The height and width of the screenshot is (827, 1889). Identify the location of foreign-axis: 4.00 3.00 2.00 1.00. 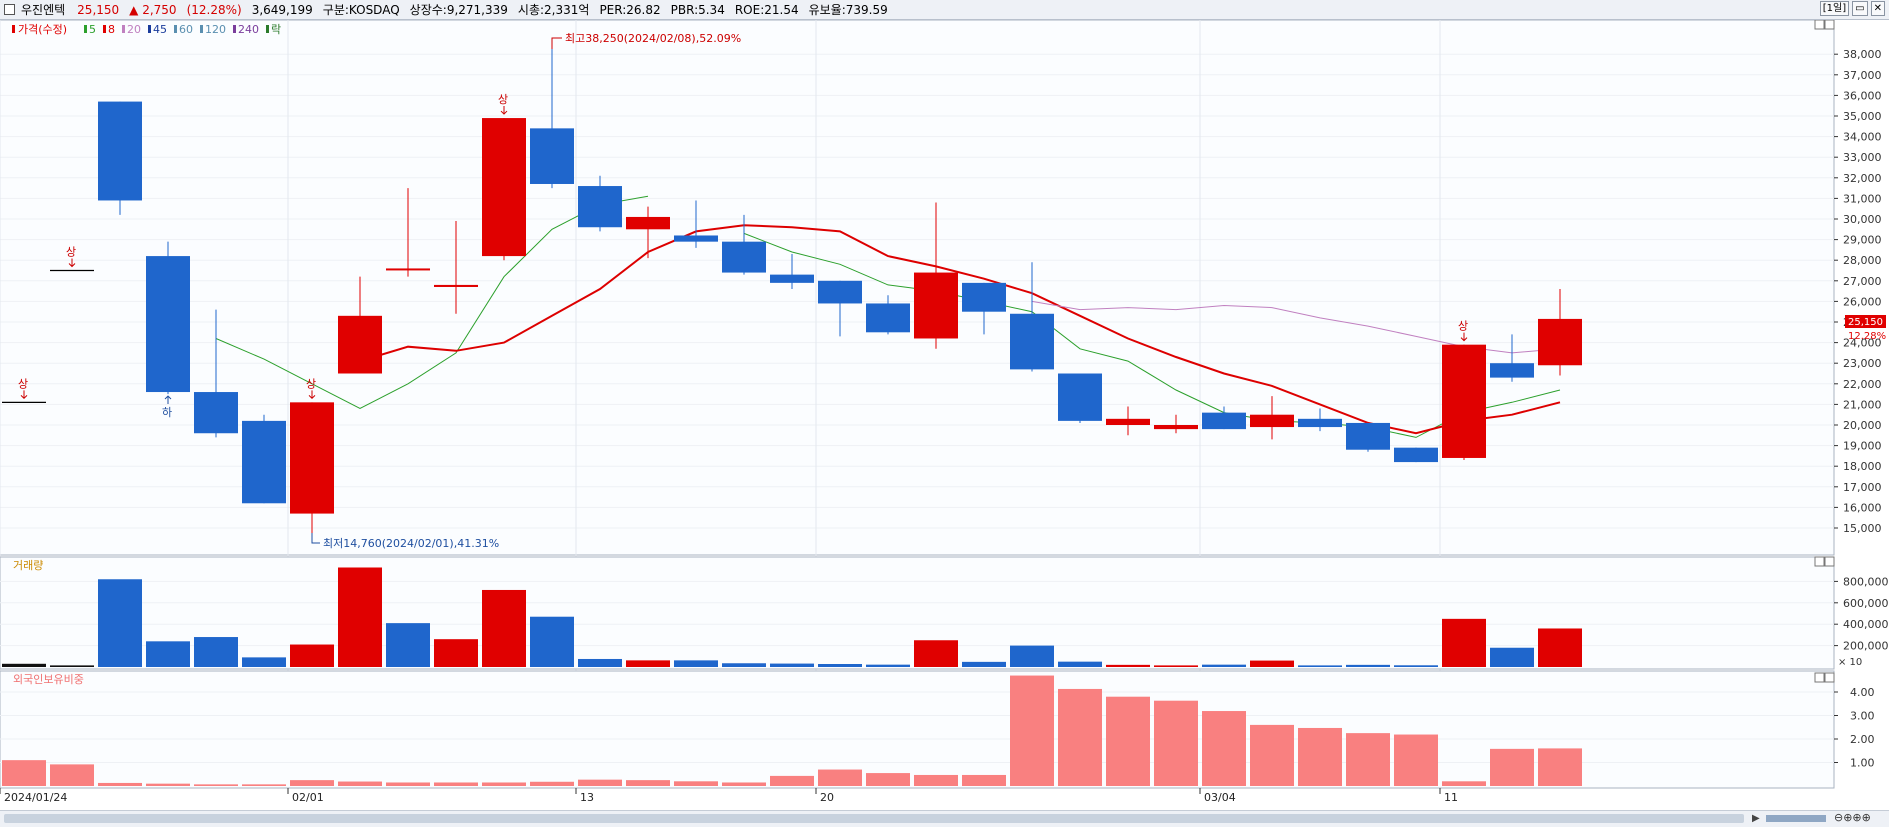
(1854, 728).